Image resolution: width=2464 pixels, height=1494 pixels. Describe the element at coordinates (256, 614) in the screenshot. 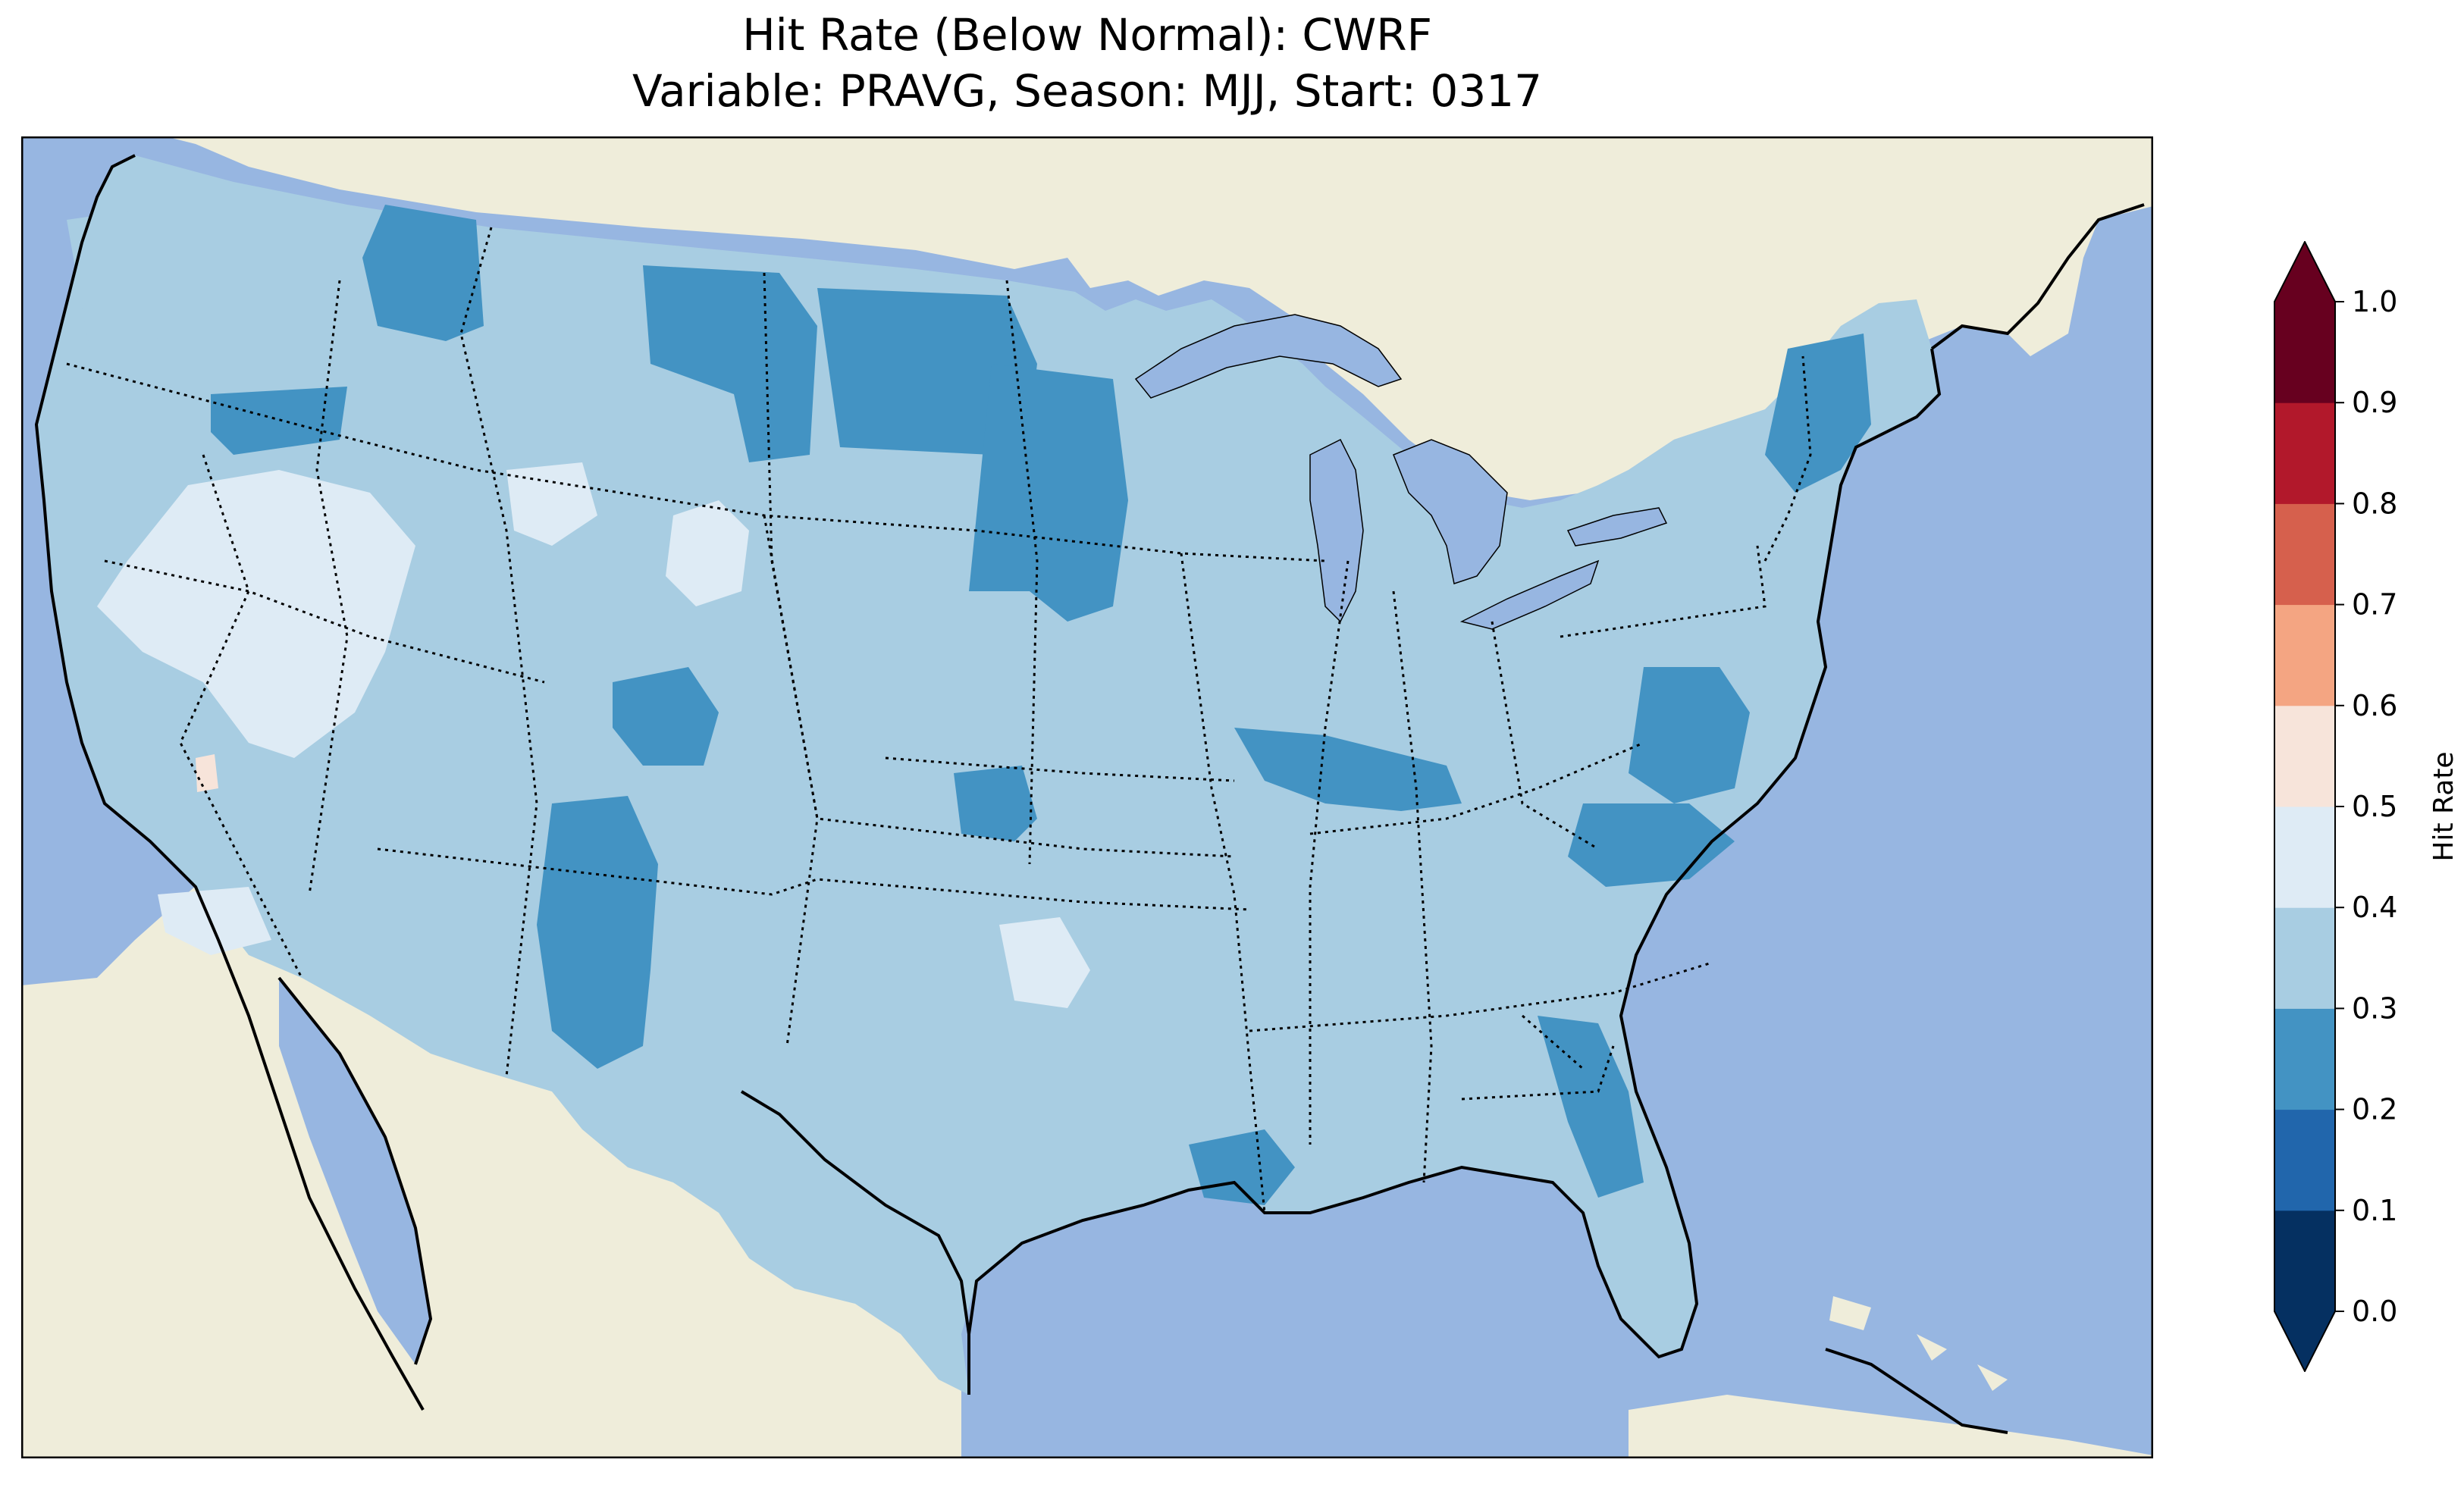

I see `region-nevada-east-california` at that location.